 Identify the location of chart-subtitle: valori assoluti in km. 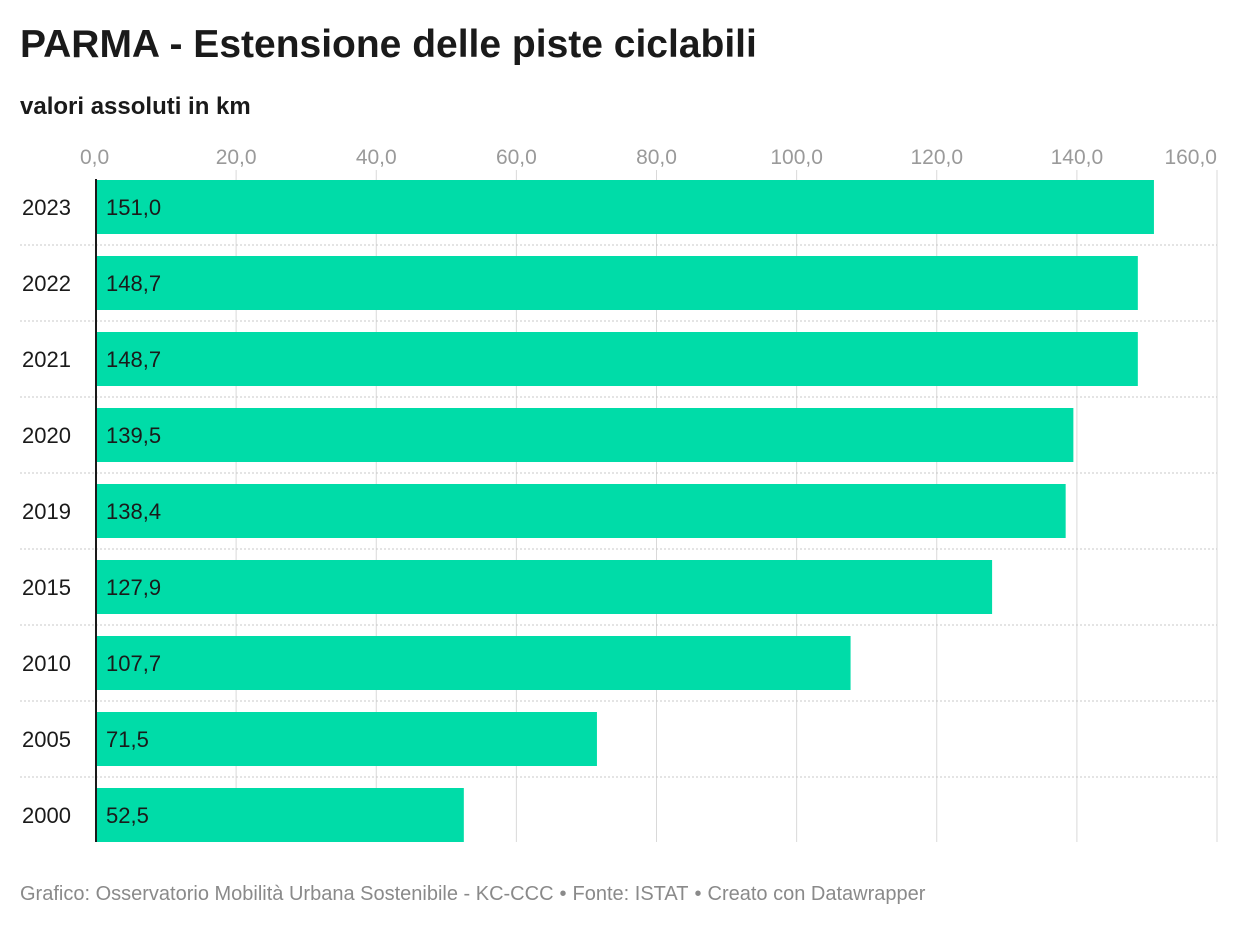
(135, 106).